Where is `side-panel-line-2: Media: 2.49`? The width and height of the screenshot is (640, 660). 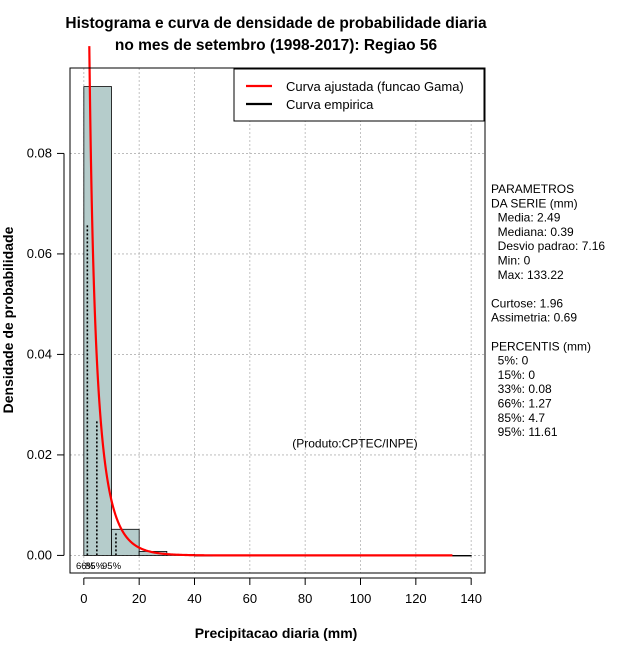
side-panel-line-2: Media: 2.49 is located at coordinates (526, 218).